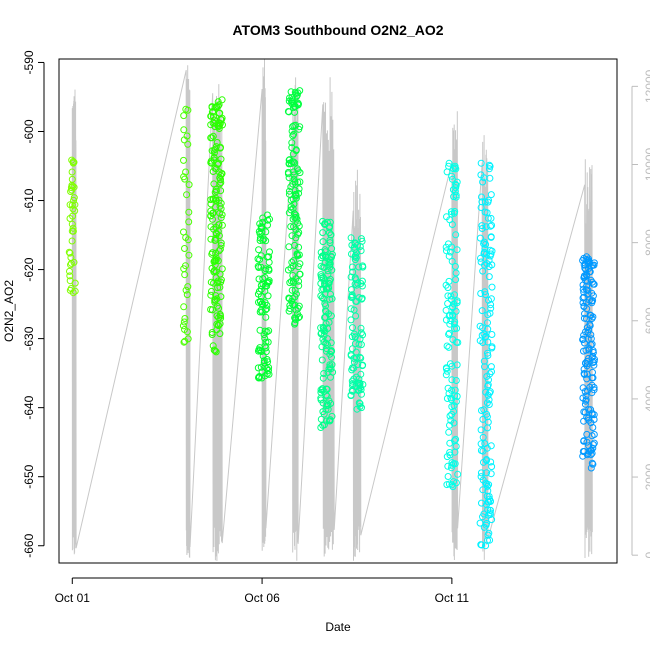 This screenshot has width=650, height=650. What do you see at coordinates (646, 476) in the screenshot?
I see `y2-tick-label: 2000` at bounding box center [646, 476].